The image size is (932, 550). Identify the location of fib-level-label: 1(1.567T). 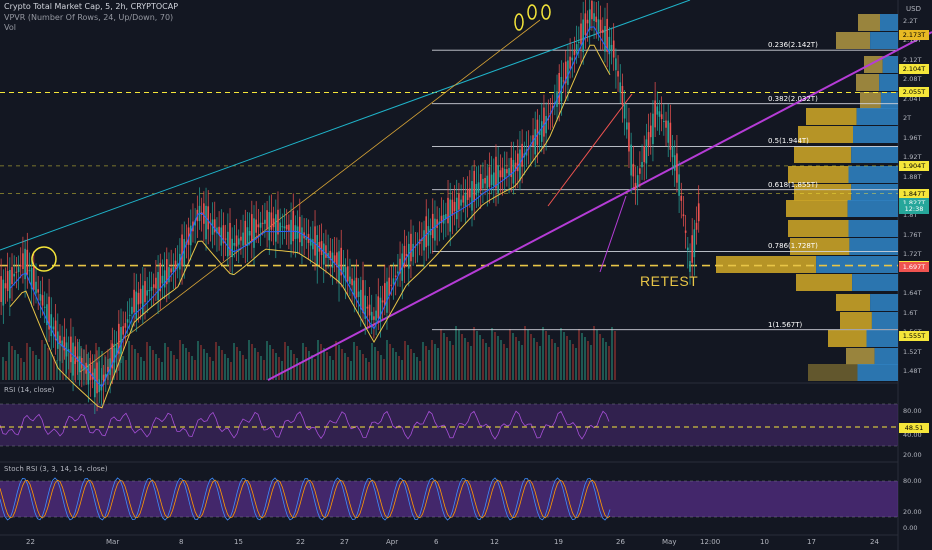
(785, 324).